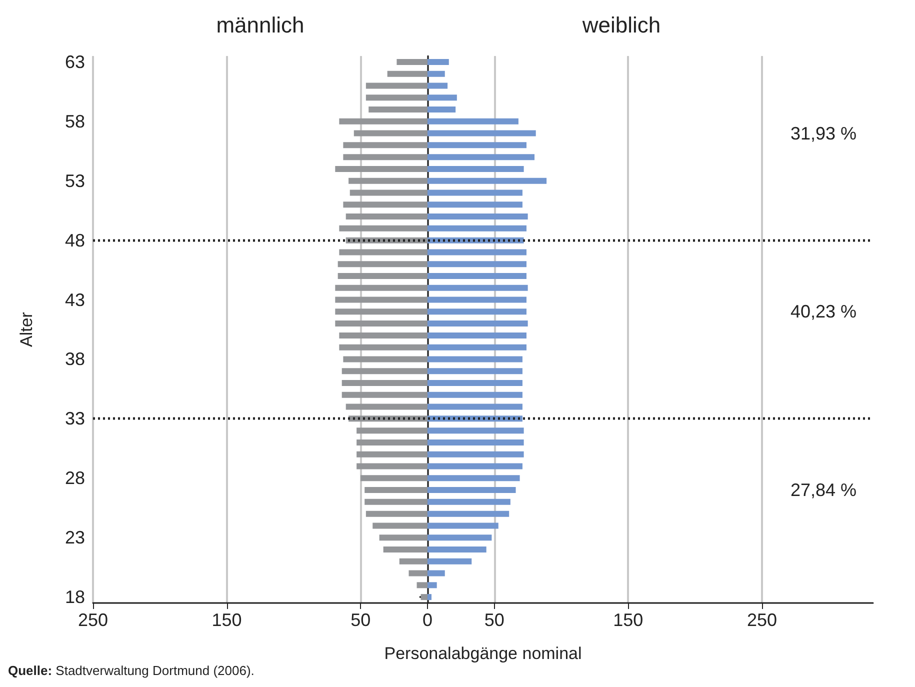 Image resolution: width=915 pixels, height=687 pixels. I want to click on text: männlich, so click(260, 25).